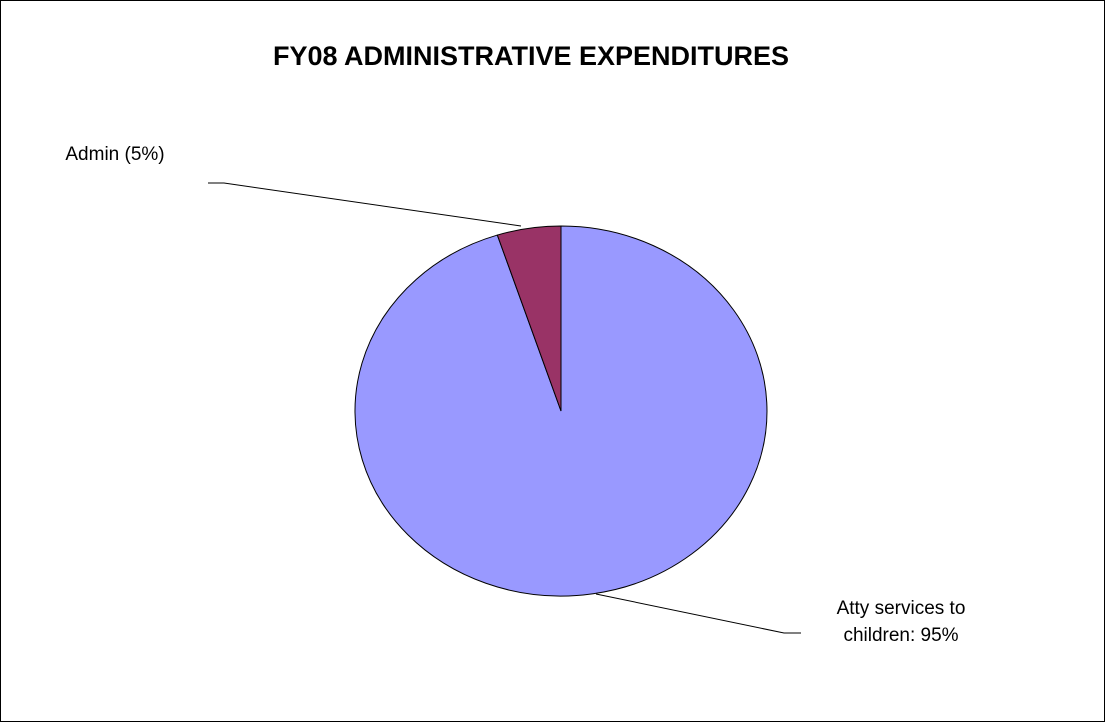 The height and width of the screenshot is (722, 1105). Describe the element at coordinates (901, 622) in the screenshot. I see `slice-label-1: Atty services to children: 95%` at that location.